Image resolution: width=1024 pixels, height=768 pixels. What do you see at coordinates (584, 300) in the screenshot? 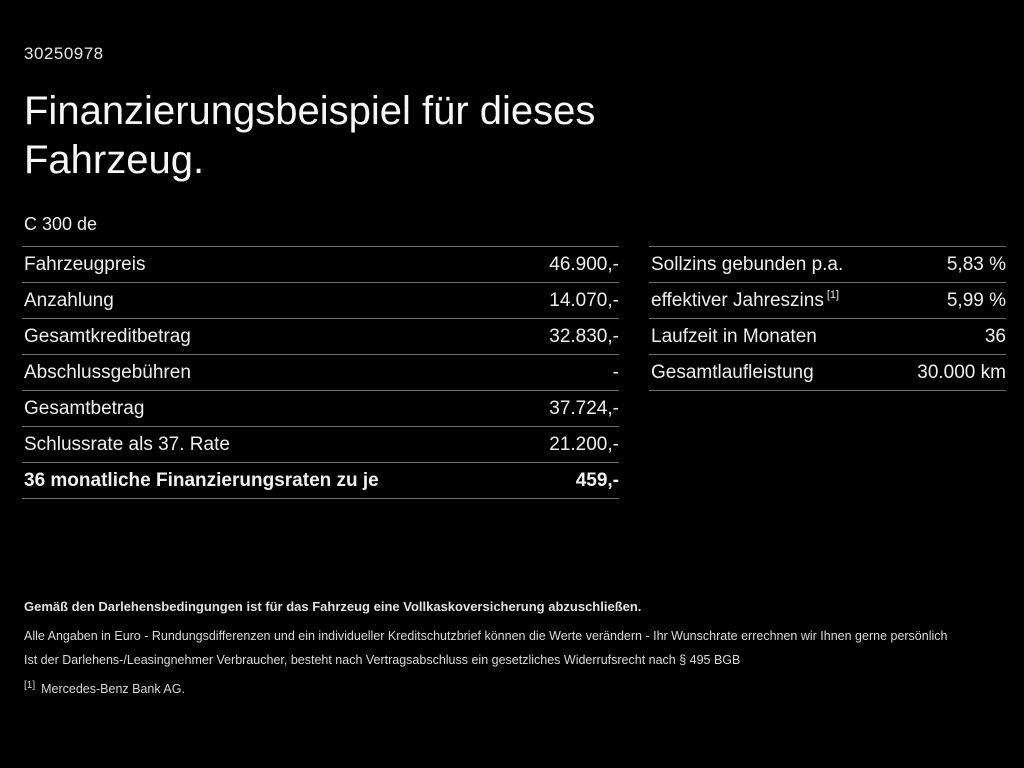
I see `row-value: 14.070,-` at bounding box center [584, 300].